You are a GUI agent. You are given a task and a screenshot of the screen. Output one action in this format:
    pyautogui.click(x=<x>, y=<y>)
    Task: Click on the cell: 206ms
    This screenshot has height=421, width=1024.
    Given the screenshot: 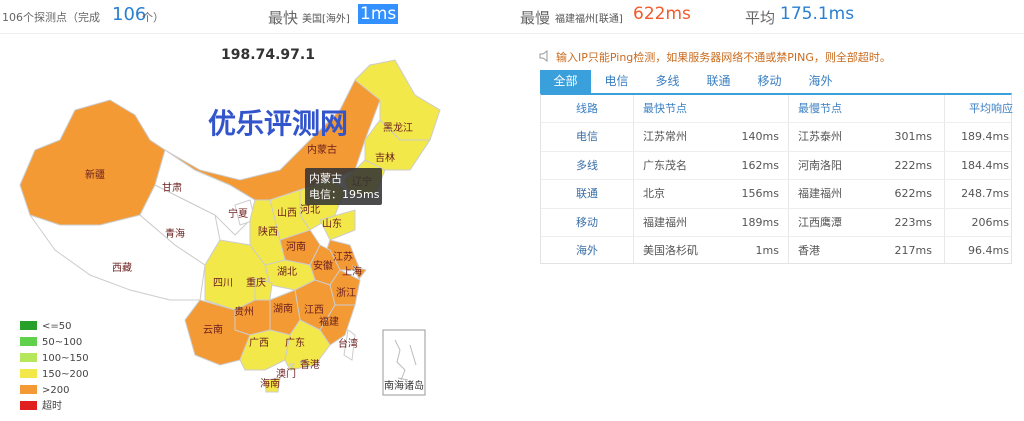 What is the action you would take?
    pyautogui.click(x=990, y=222)
    